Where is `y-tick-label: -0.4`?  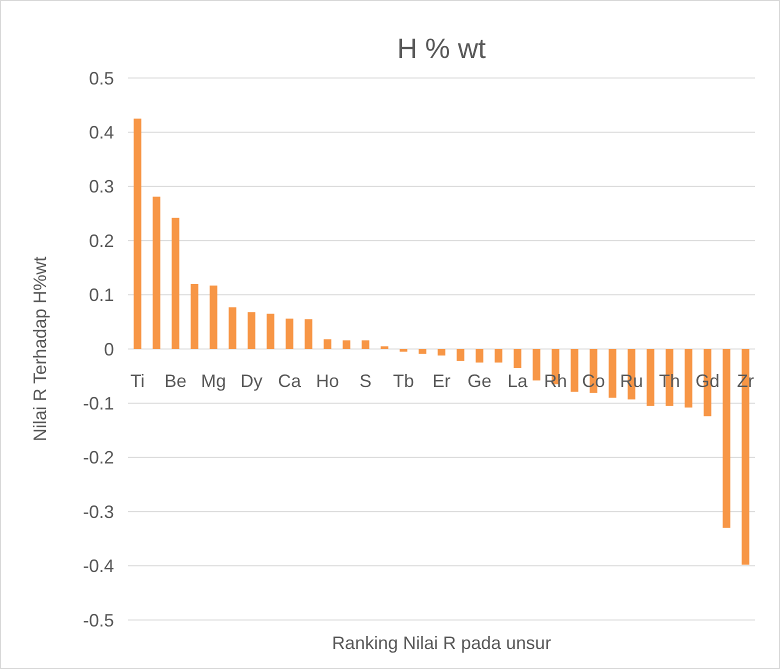
y-tick-label: -0.4 is located at coordinates (98, 566).